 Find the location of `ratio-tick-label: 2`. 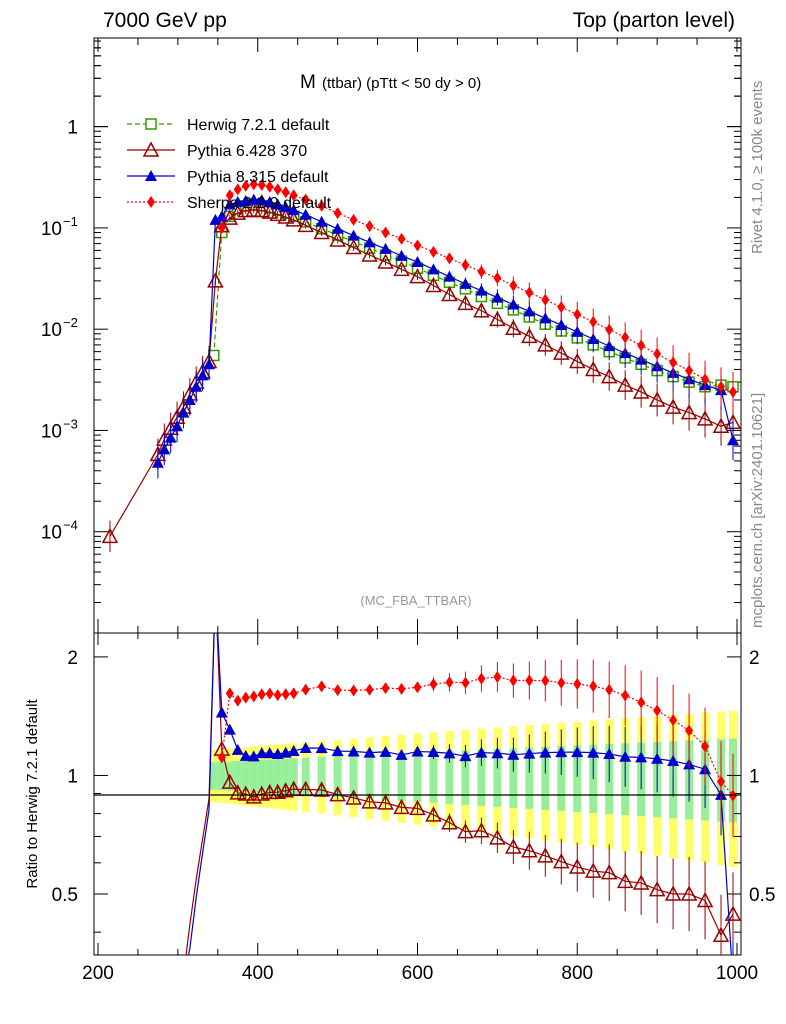

ratio-tick-label: 2 is located at coordinates (72, 658).